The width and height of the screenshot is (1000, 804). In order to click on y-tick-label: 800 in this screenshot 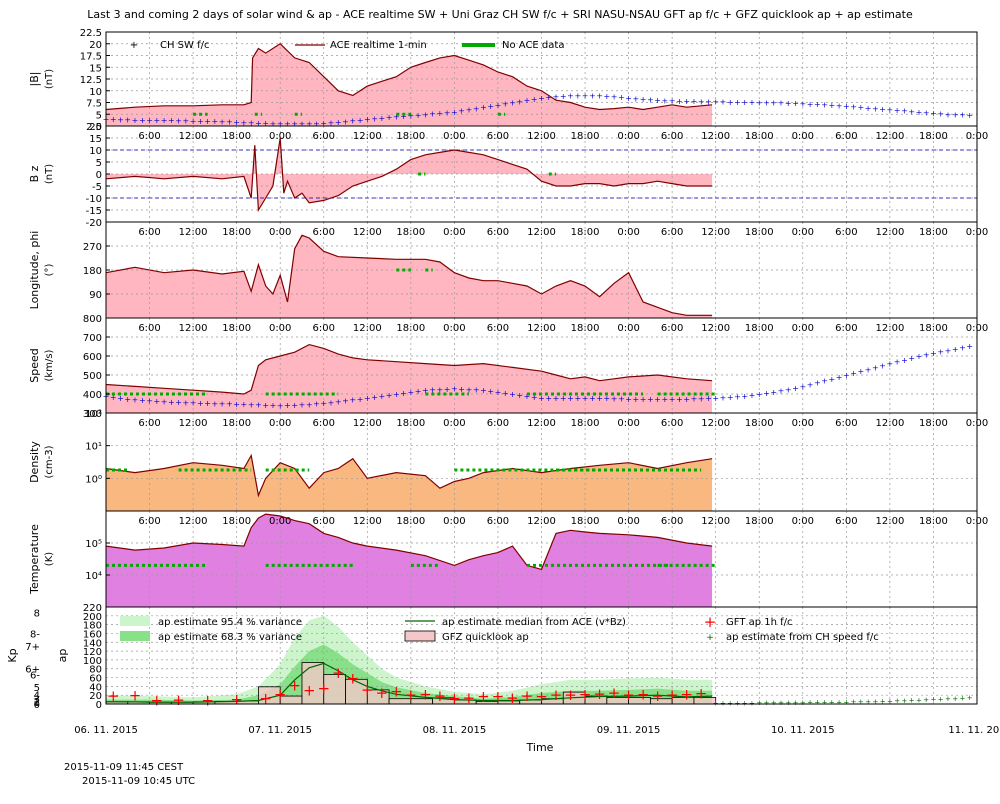, I will do `click(92, 319)`.